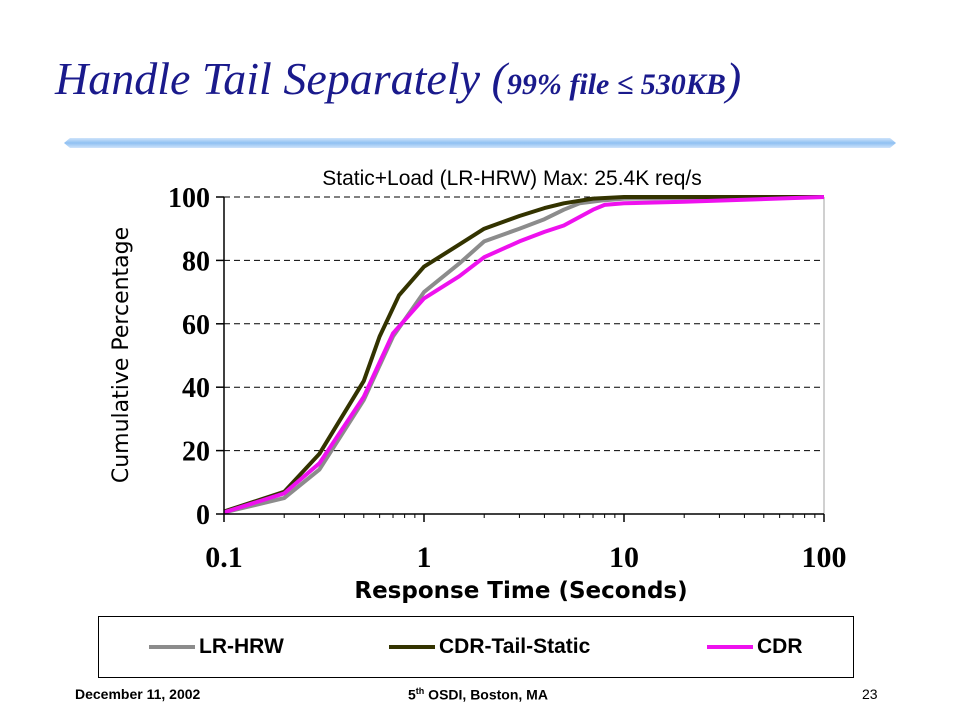 The image size is (960, 720). Describe the element at coordinates (420, 691) in the screenshot. I see `footer-venue-sup: th` at that location.